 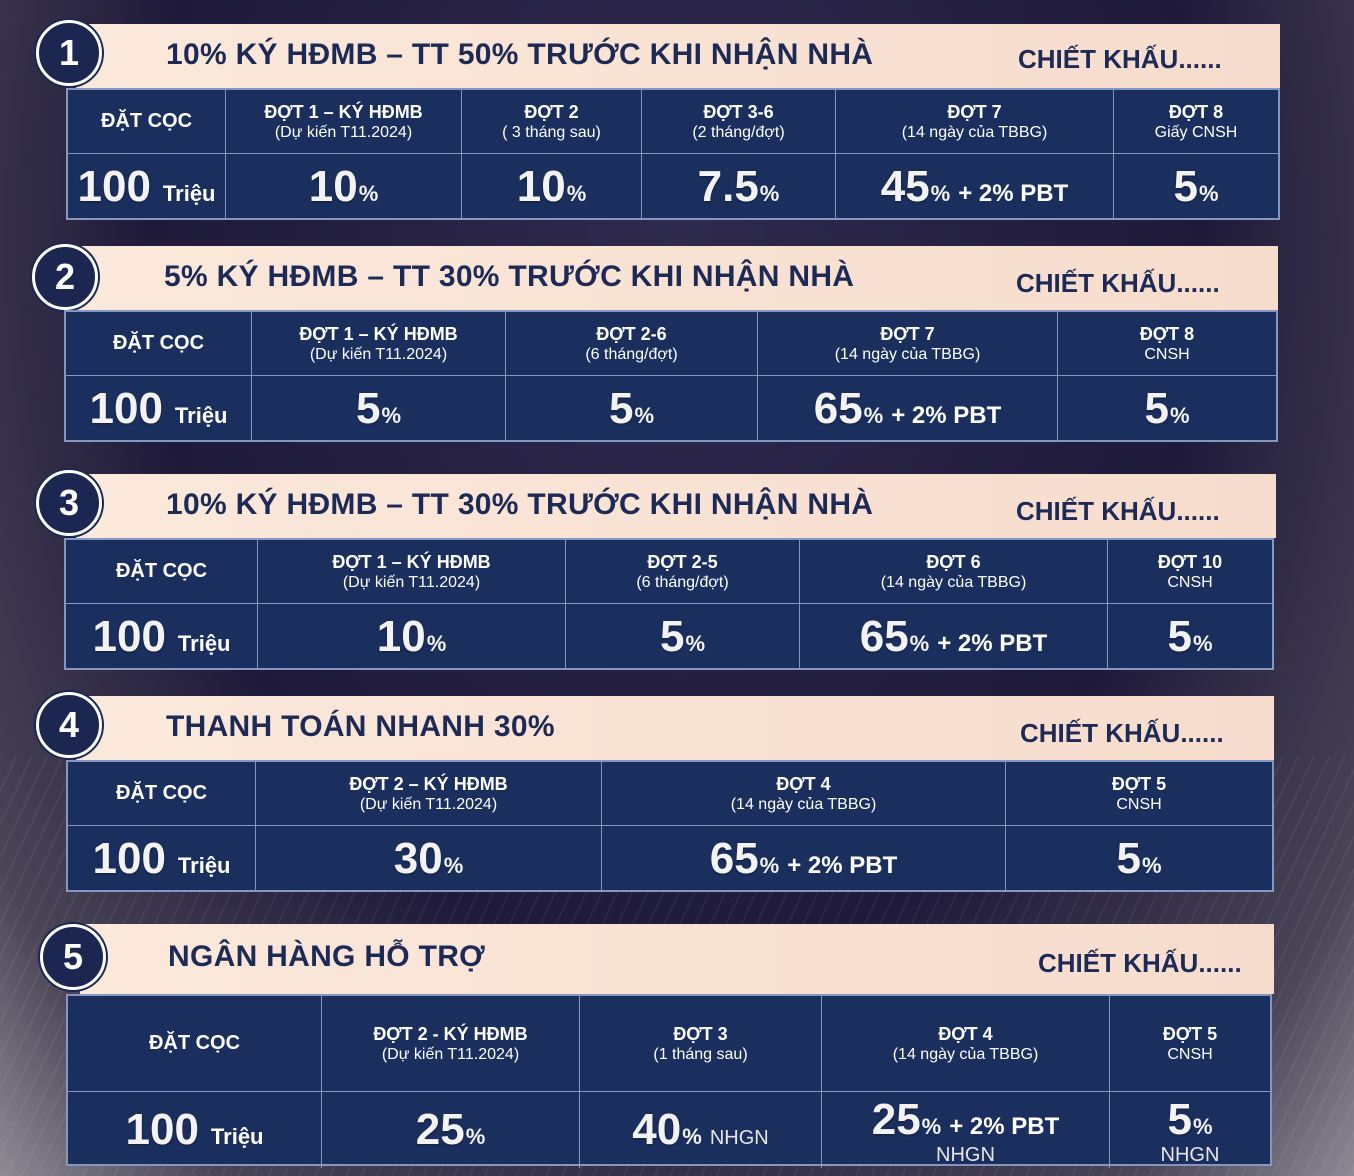 What do you see at coordinates (1196, 122) in the screenshot?
I see `installment-header: ĐỢT 8 Giấy CNSH` at bounding box center [1196, 122].